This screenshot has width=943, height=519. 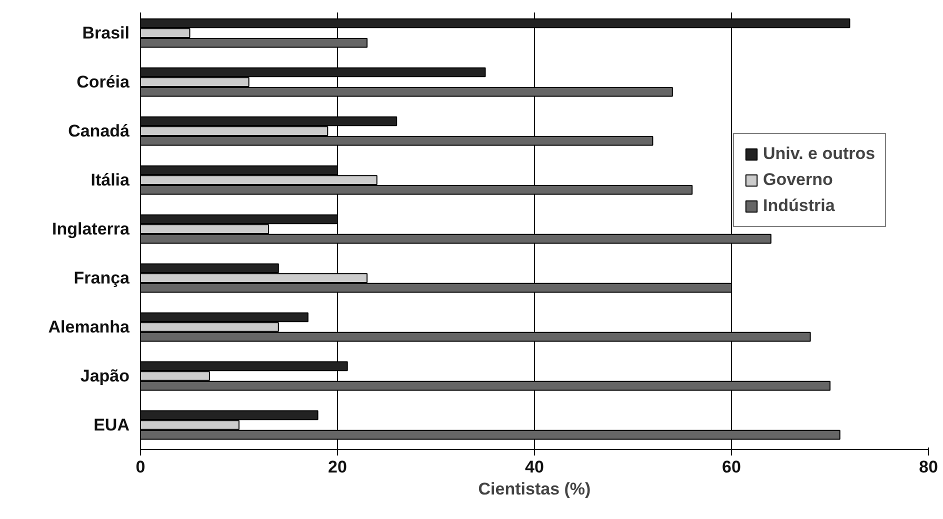 I want to click on y-tick-label: EUA, so click(x=112, y=425).